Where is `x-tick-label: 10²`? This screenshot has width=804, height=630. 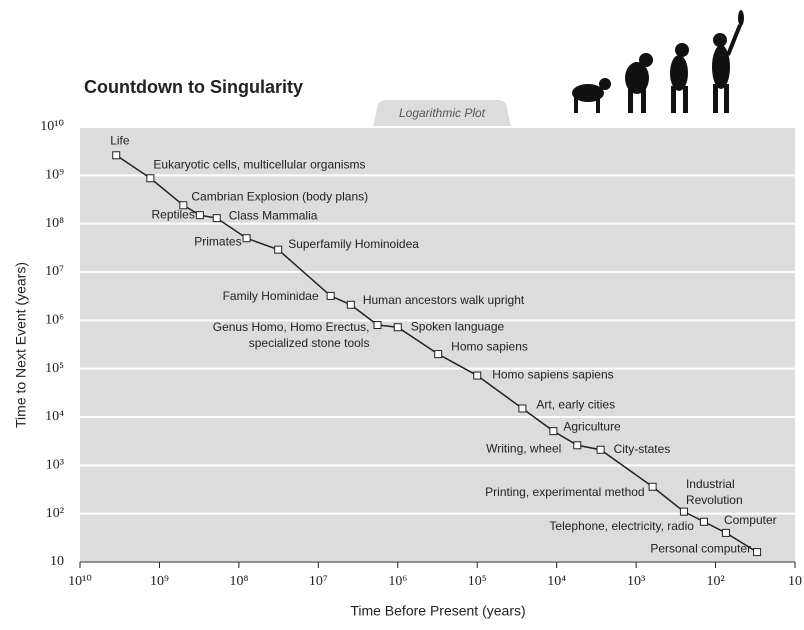 x-tick-label: 10² is located at coordinates (715, 581).